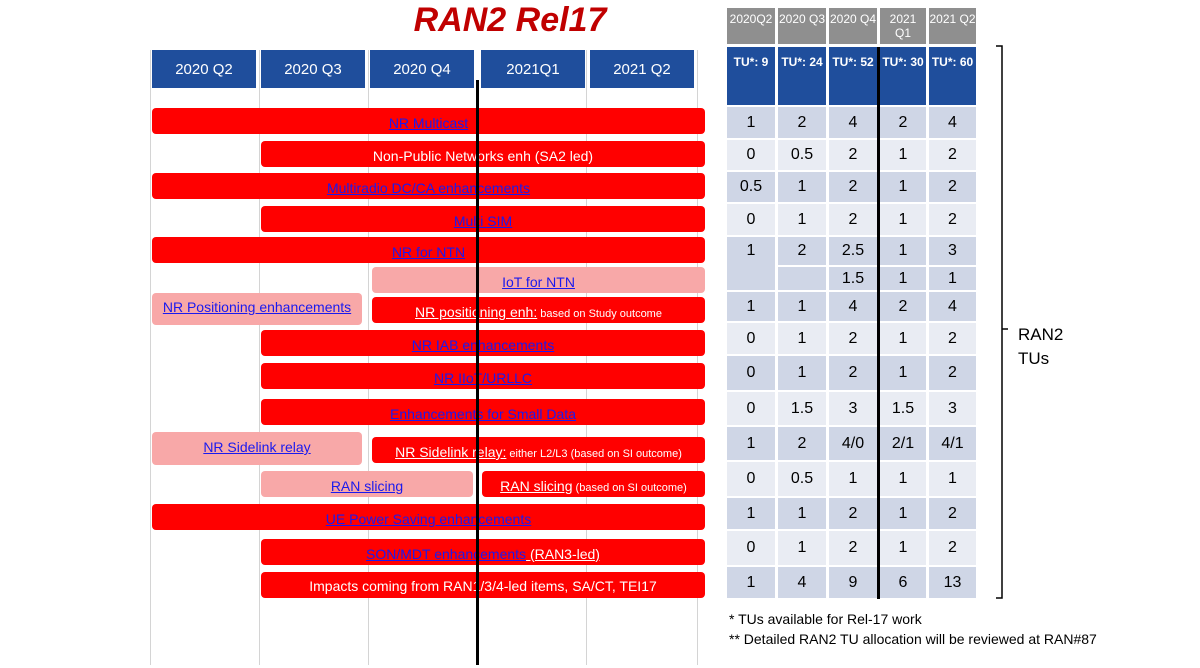  What do you see at coordinates (952, 26) in the screenshot?
I see `tu-quarter-header: 2021 Q2` at bounding box center [952, 26].